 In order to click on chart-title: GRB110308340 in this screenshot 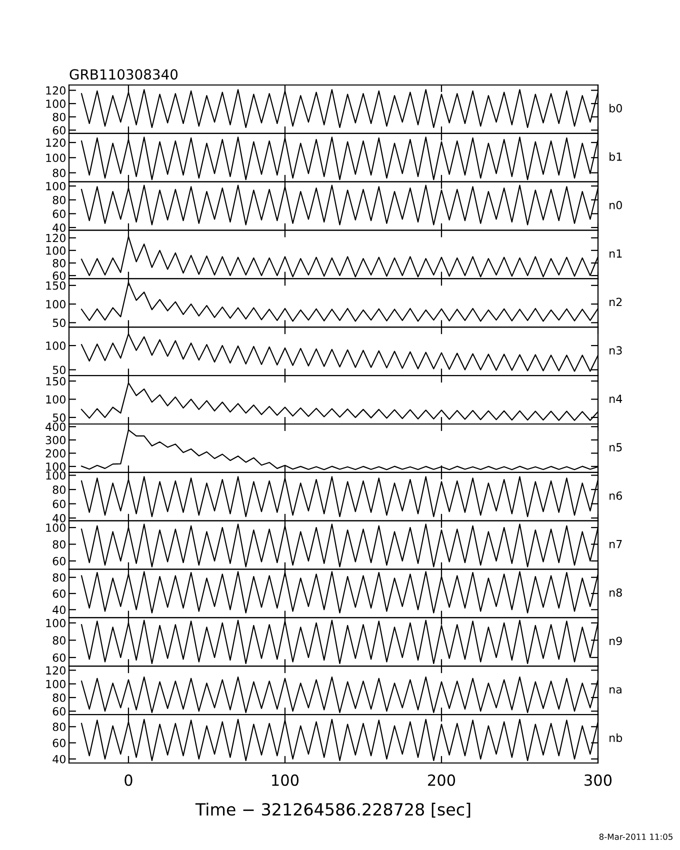, I will do `click(124, 74)`.